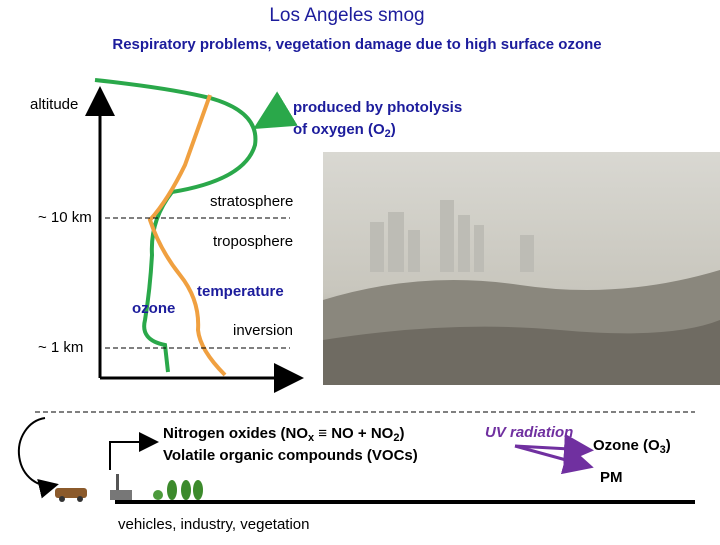 The height and width of the screenshot is (545, 720). I want to click on label: temperature, so click(240, 291).